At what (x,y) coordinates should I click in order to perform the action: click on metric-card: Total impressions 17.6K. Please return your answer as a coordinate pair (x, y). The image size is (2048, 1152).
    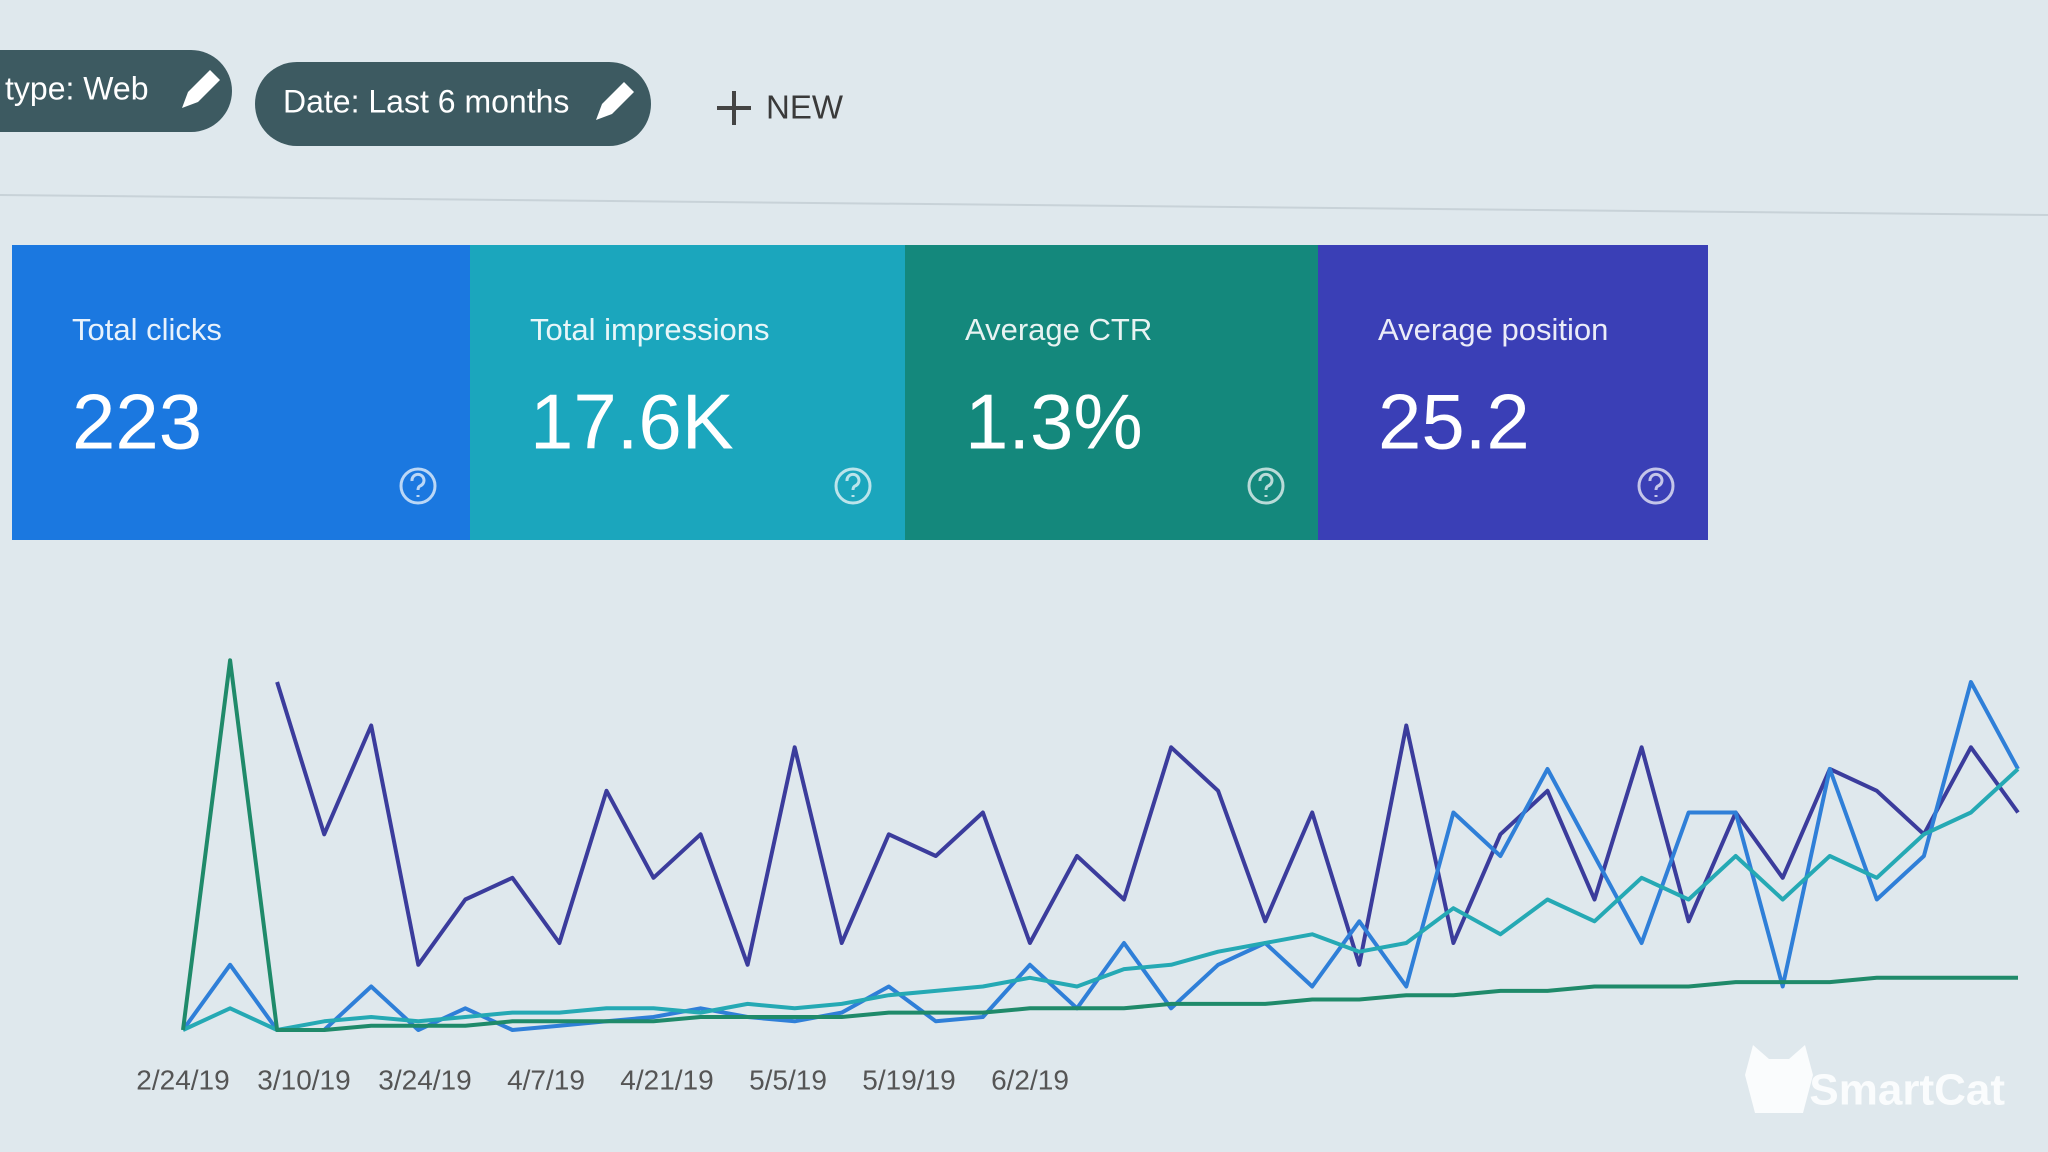
    Looking at the image, I should click on (687, 392).